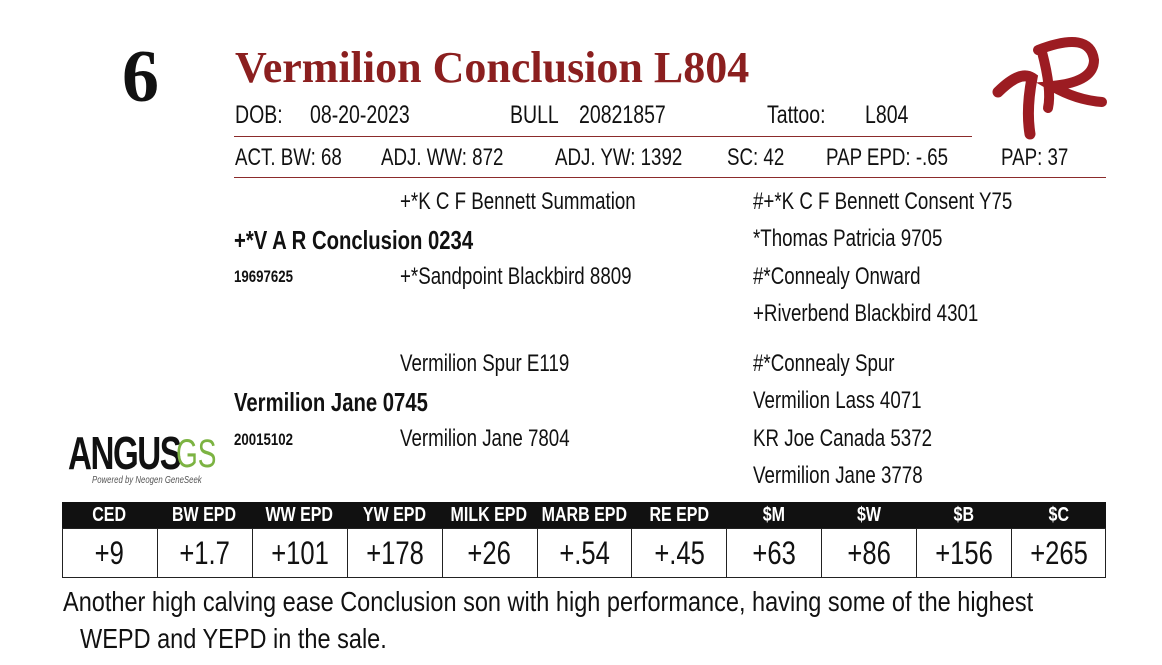  I want to click on epd-value-text: +156, so click(964, 552).